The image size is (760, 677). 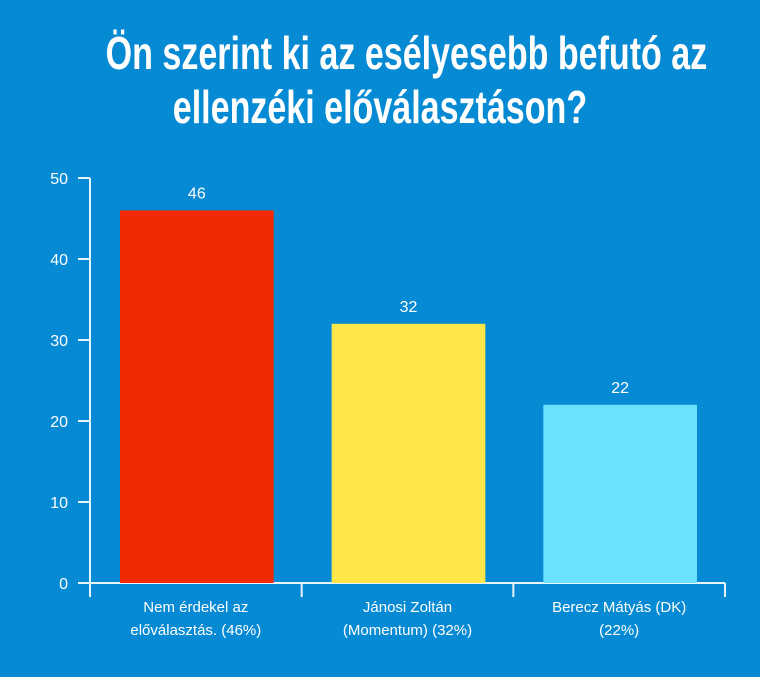 I want to click on chart-title-line: ellenzéki előválasztáson?, so click(x=380, y=107).